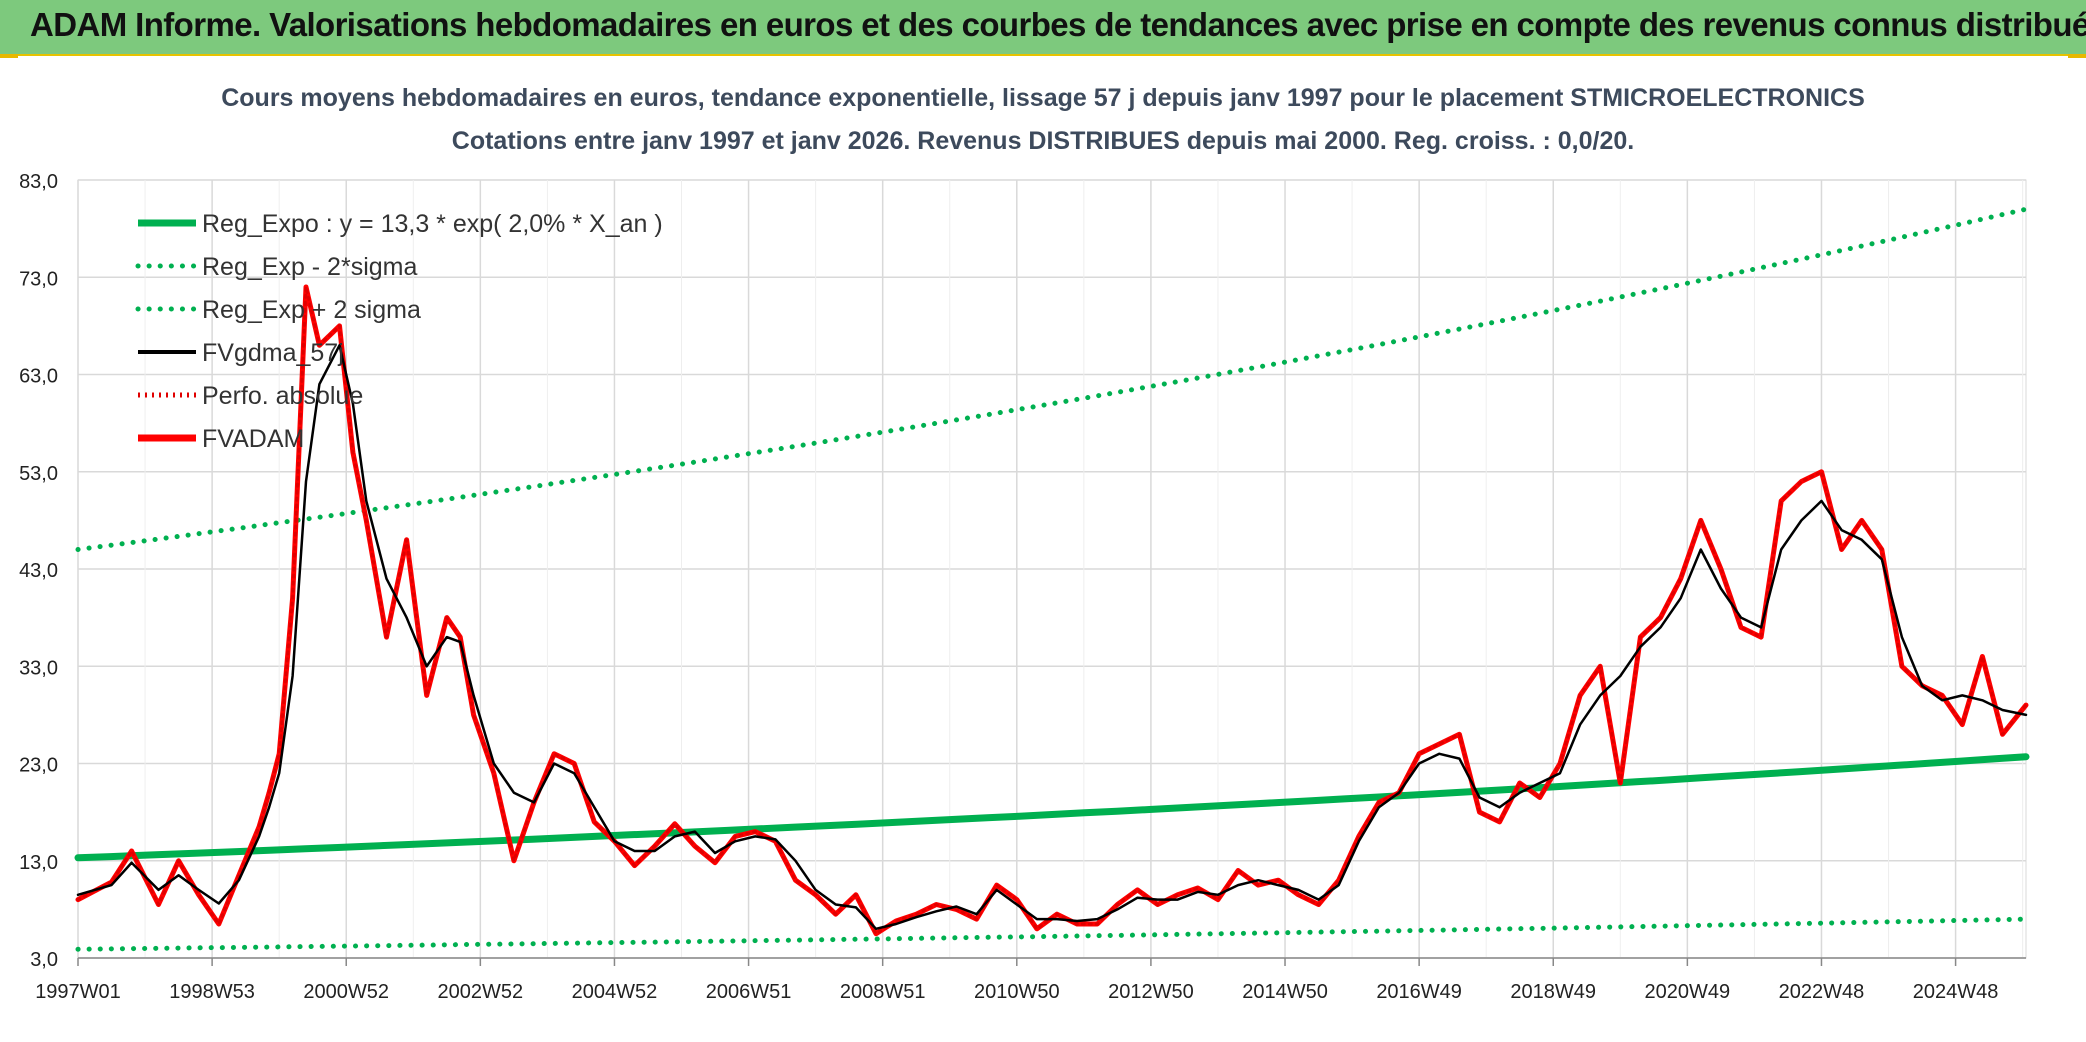  Describe the element at coordinates (38, 377) in the screenshot. I see `y-tick-label: 63,0` at that location.